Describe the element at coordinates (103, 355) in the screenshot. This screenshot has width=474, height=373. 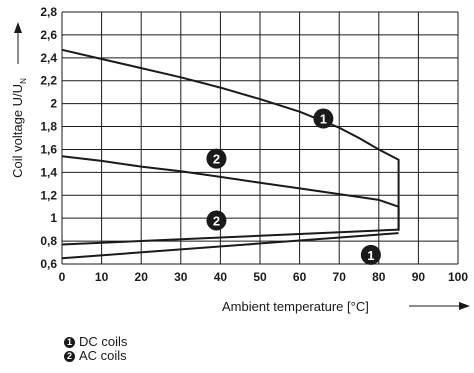
I see `legend-label-ac: AC coils` at that location.